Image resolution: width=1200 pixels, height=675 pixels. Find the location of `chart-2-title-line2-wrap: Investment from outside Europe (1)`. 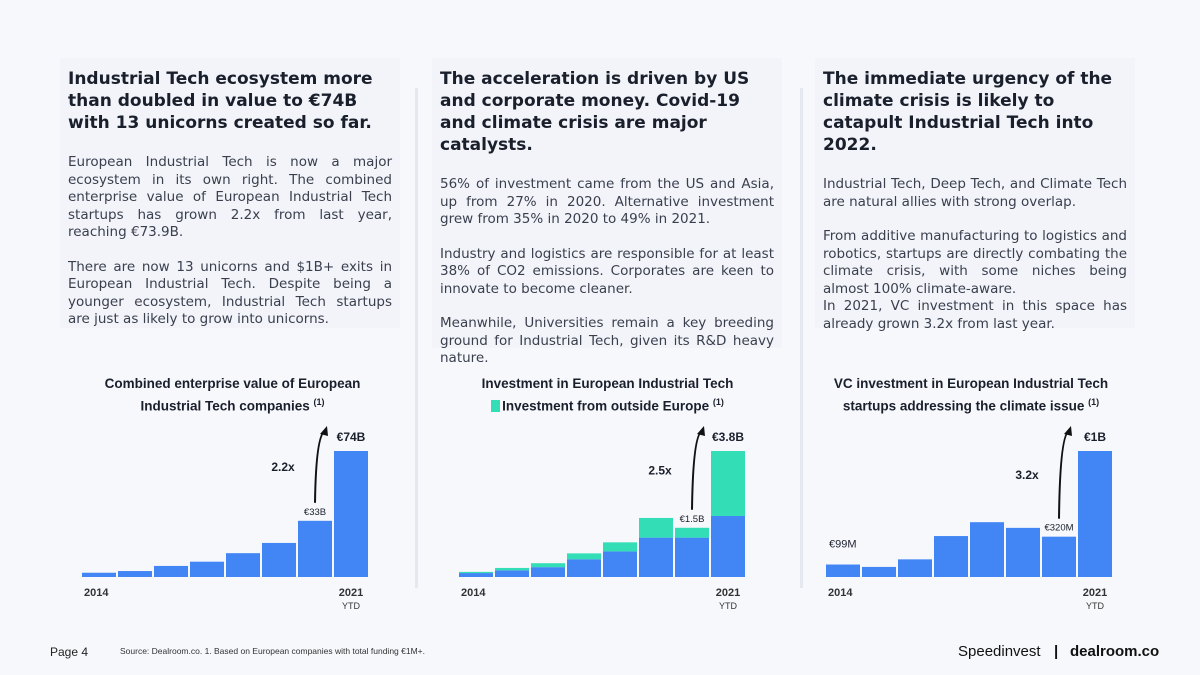

chart-2-title-line2-wrap: Investment from outside Europe (1) is located at coordinates (607, 404).